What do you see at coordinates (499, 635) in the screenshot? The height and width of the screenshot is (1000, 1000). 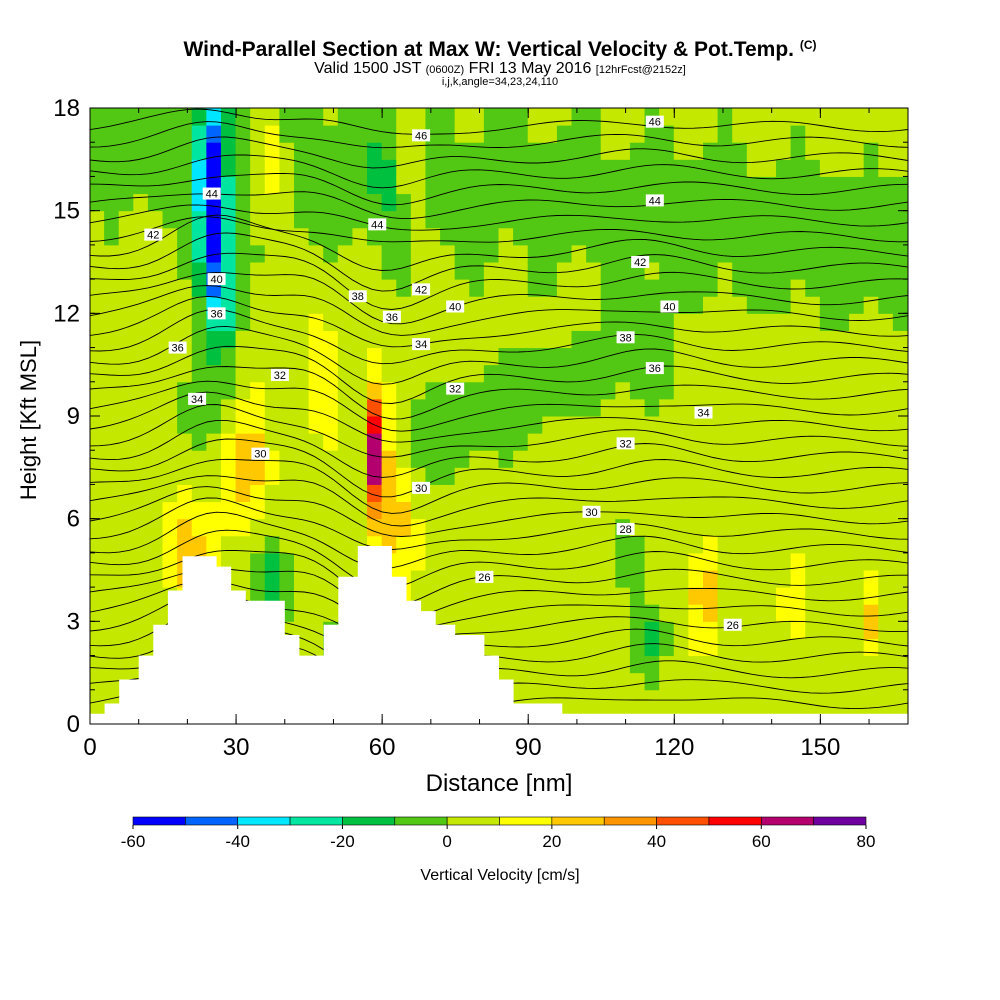 I see `terrain-profile` at bounding box center [499, 635].